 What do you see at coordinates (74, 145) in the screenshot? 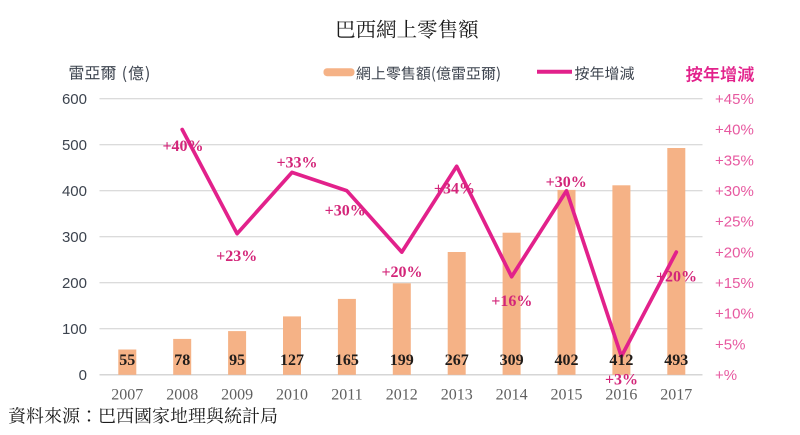
I see `svg-text: 500` at bounding box center [74, 145].